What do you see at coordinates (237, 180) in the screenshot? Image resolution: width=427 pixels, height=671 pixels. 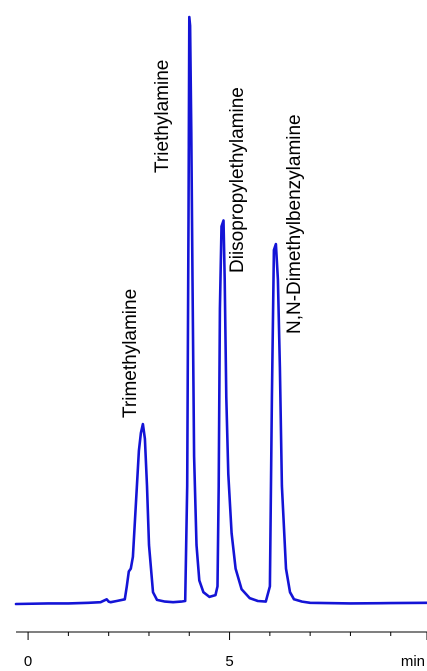 I see `peak-label-diisopropylethylamine: Diisopropylethylamine` at bounding box center [237, 180].